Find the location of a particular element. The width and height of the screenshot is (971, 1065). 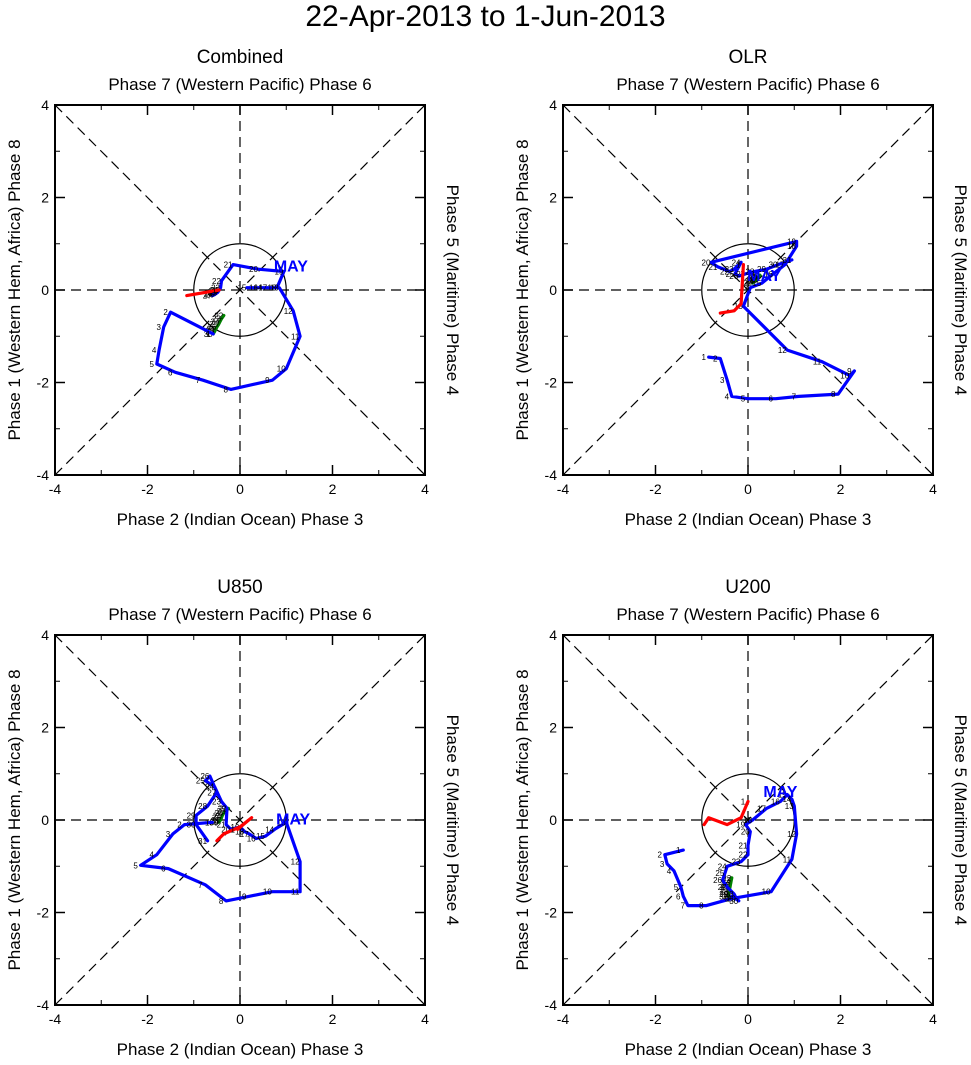

day-label: 20 is located at coordinates (225, 829).